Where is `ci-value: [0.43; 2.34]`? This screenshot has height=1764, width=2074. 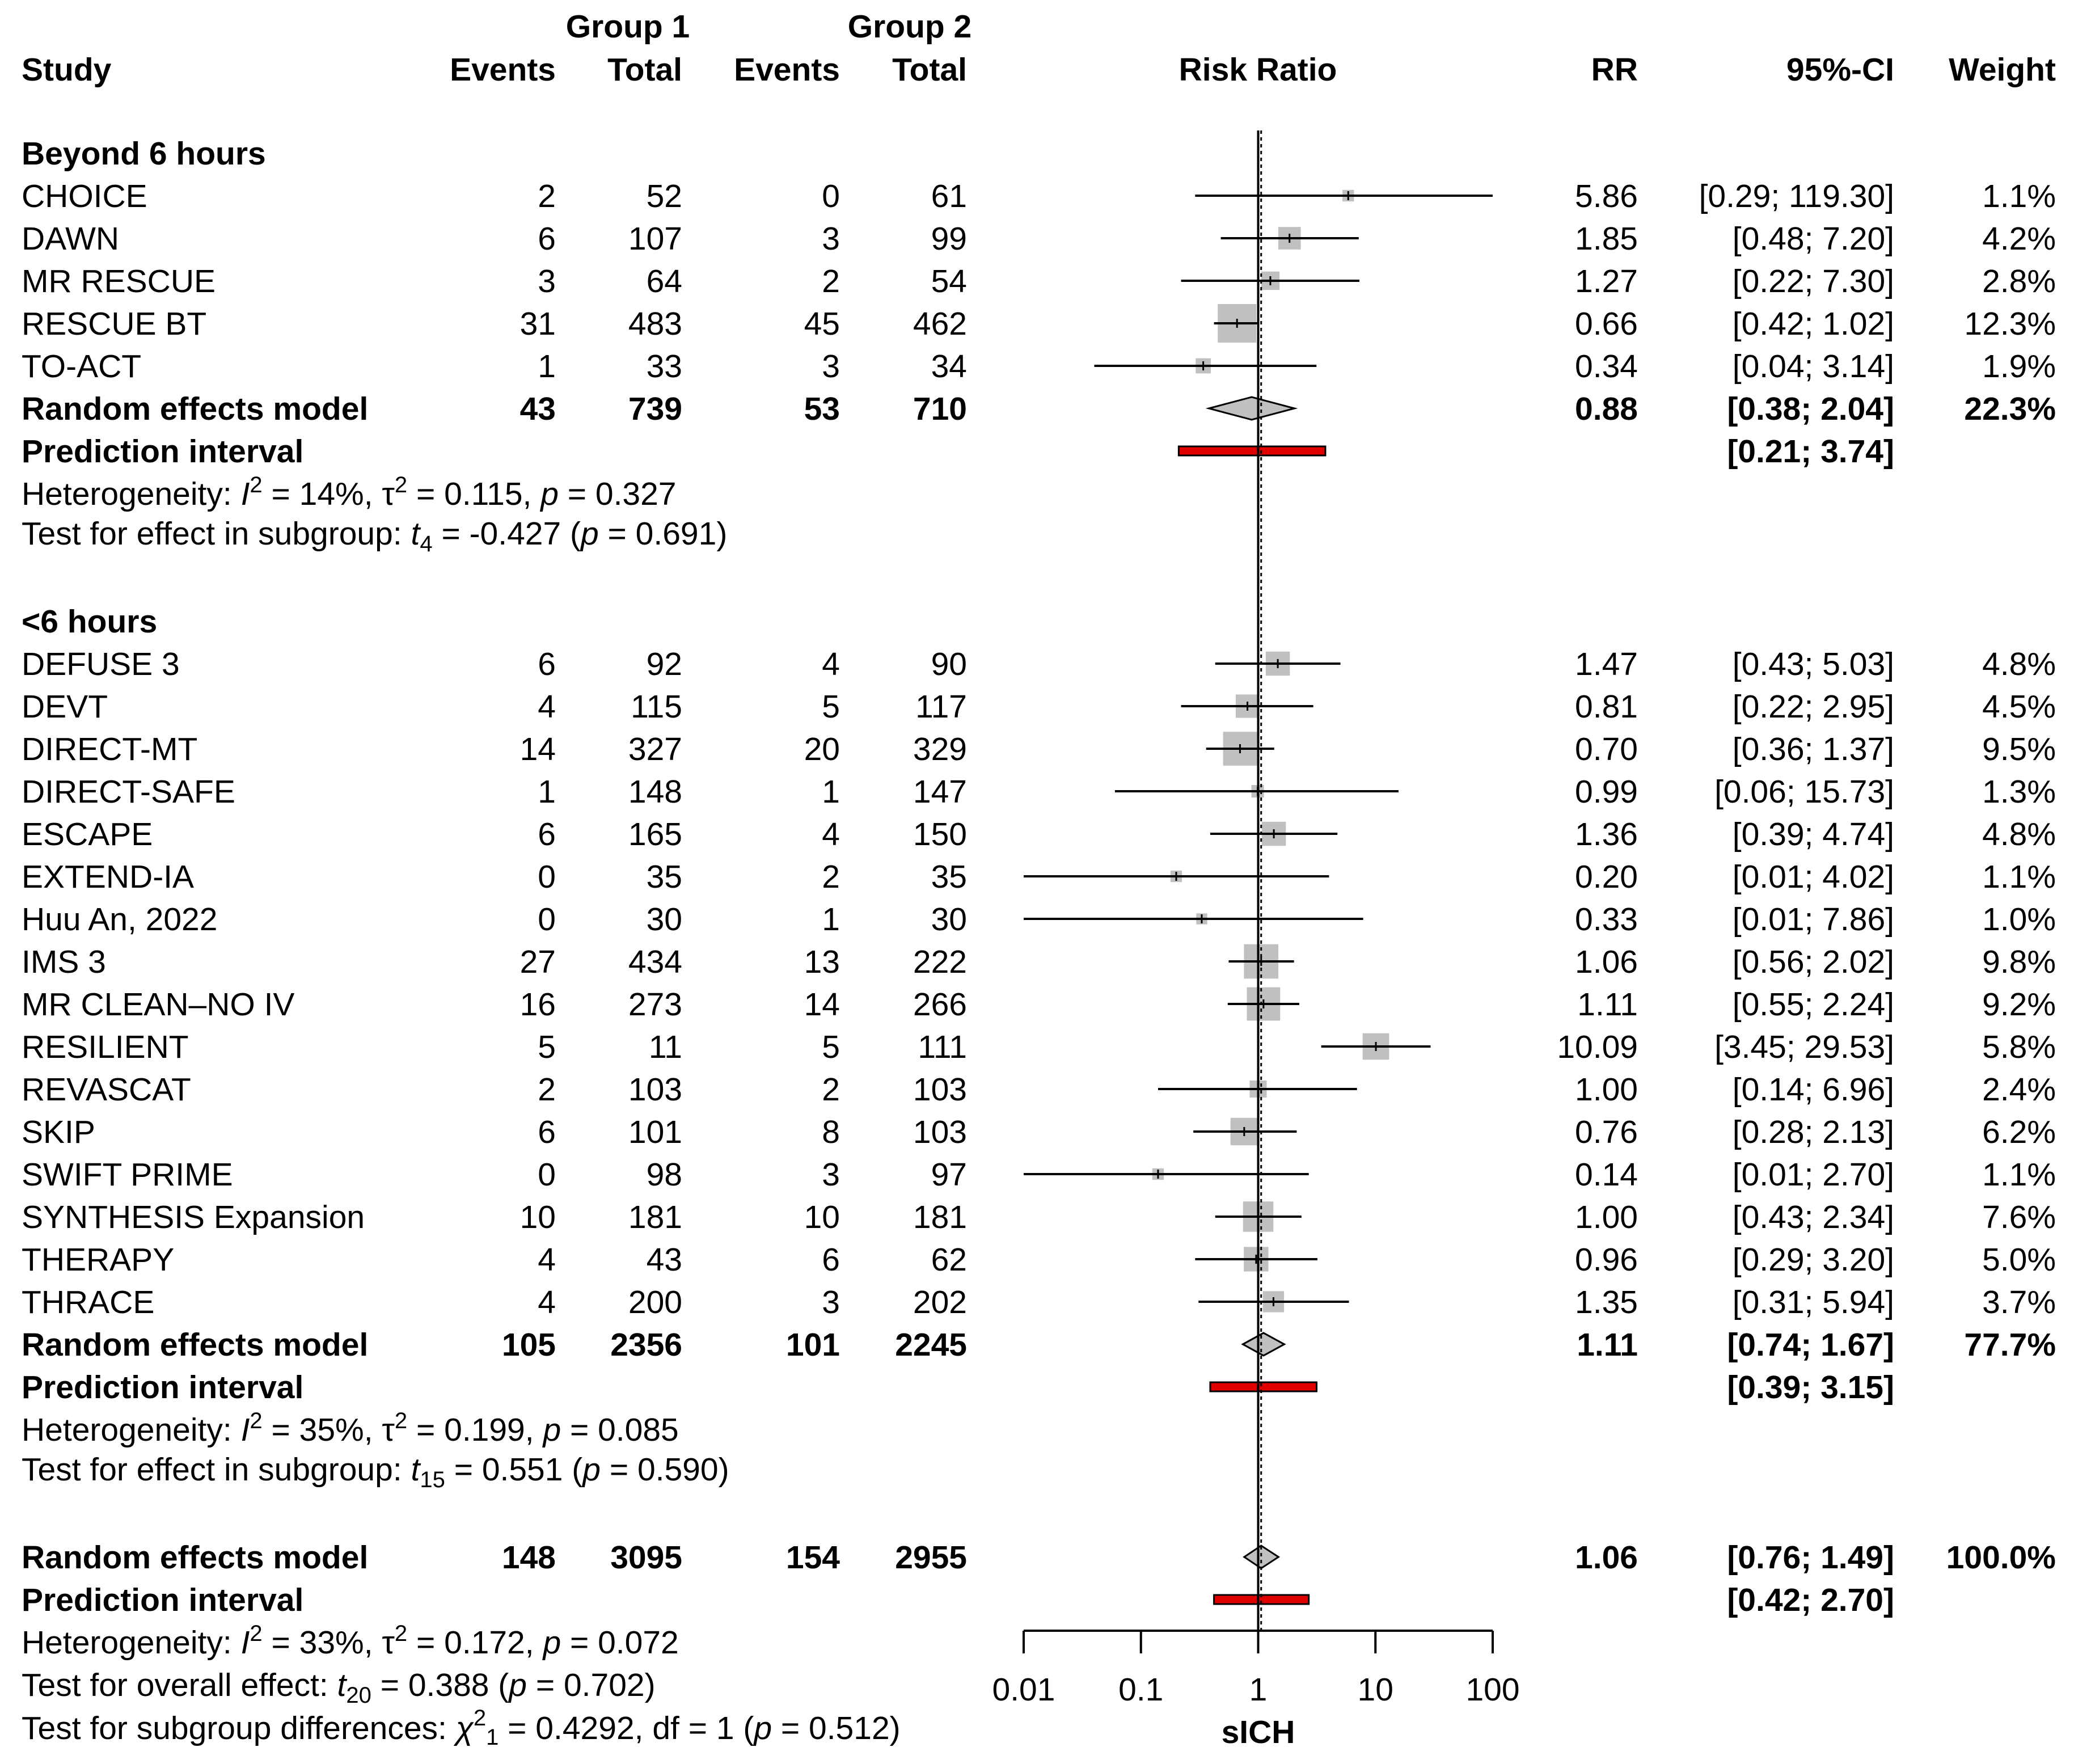 ci-value: [0.43; 2.34] is located at coordinates (1814, 1217).